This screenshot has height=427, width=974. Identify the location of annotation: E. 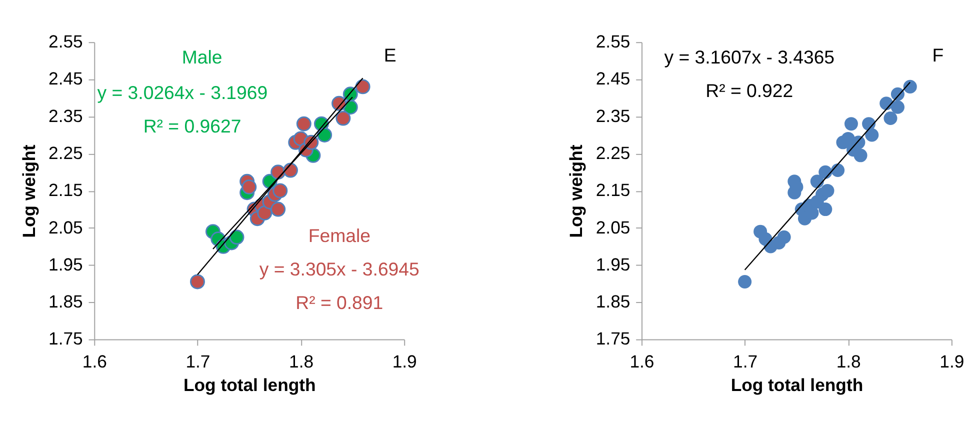
(390, 55).